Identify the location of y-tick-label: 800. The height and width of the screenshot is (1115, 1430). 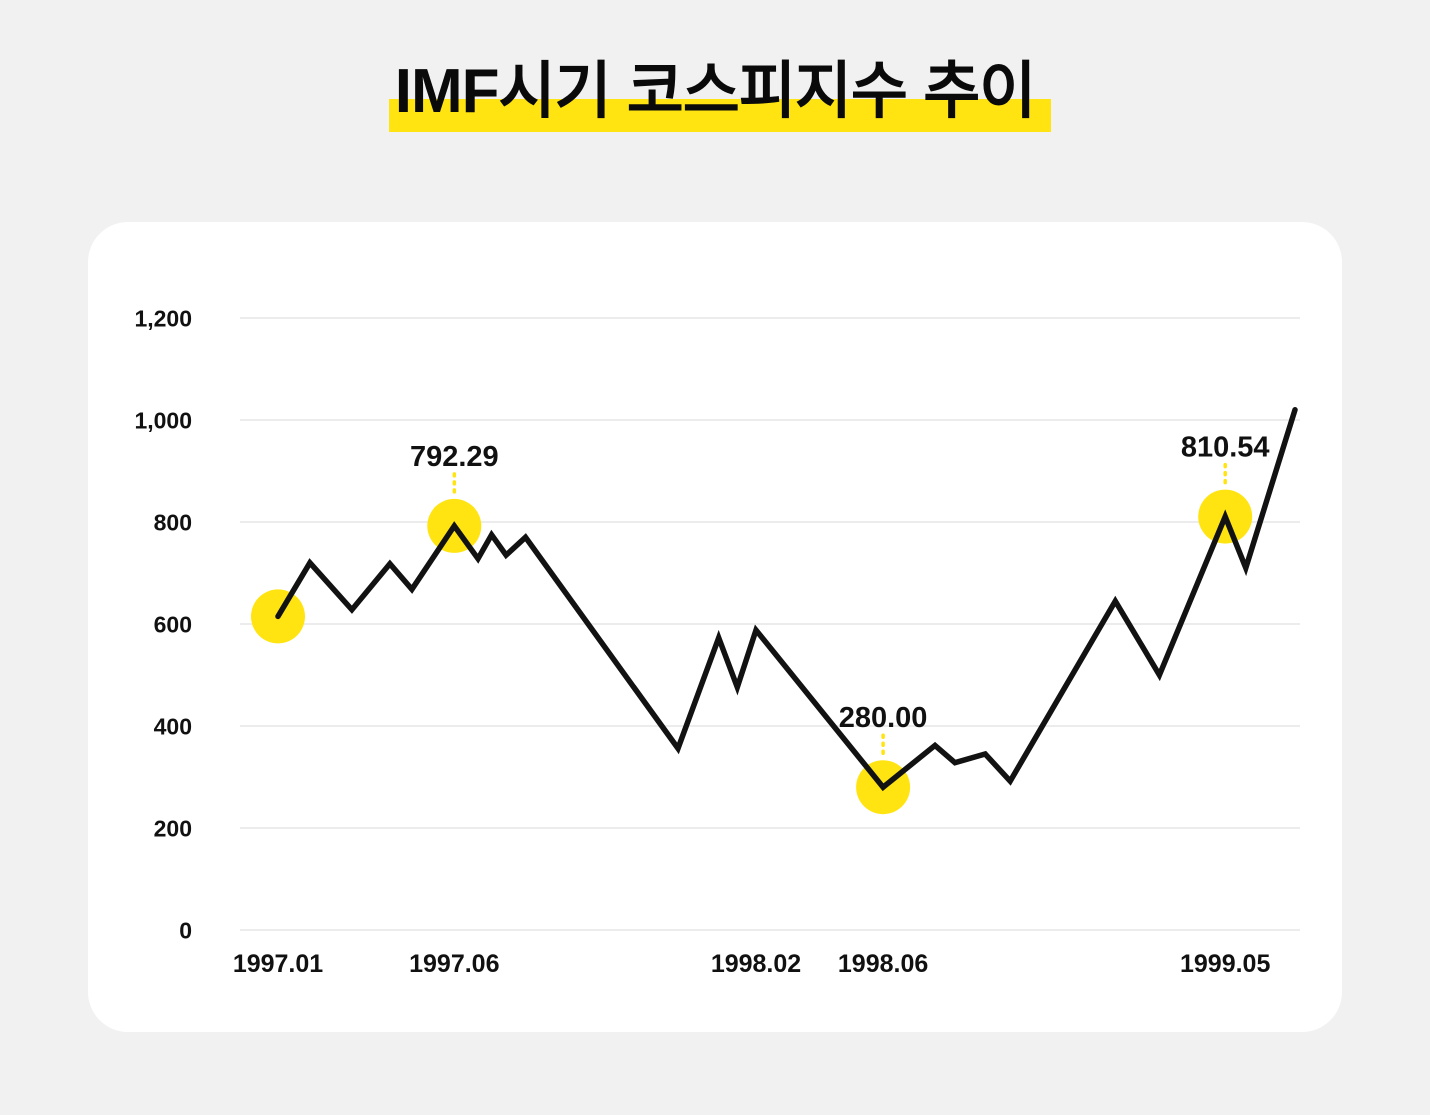
(173, 523).